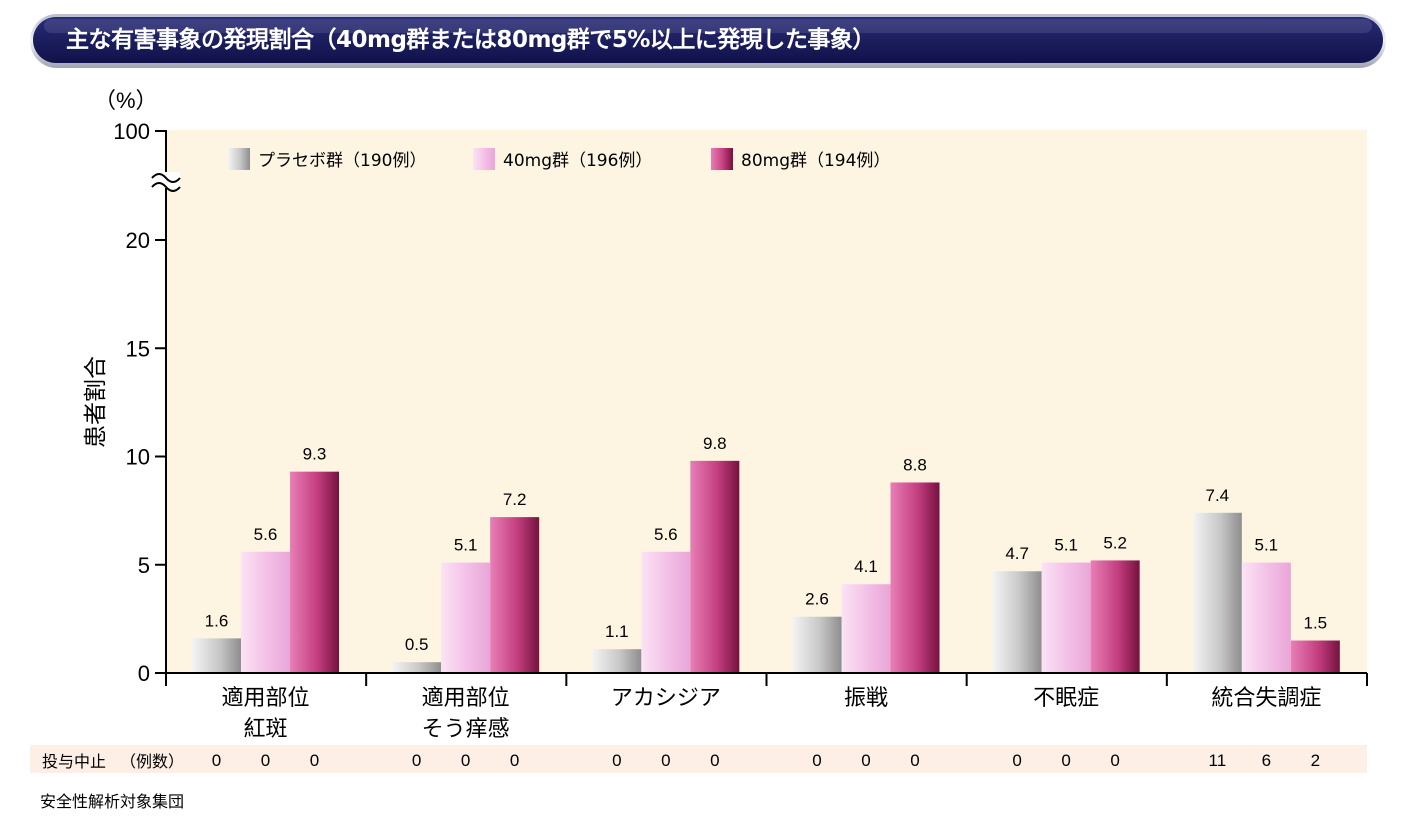  What do you see at coordinates (515, 499) in the screenshot?
I see `bar-value-label: 7.2` at bounding box center [515, 499].